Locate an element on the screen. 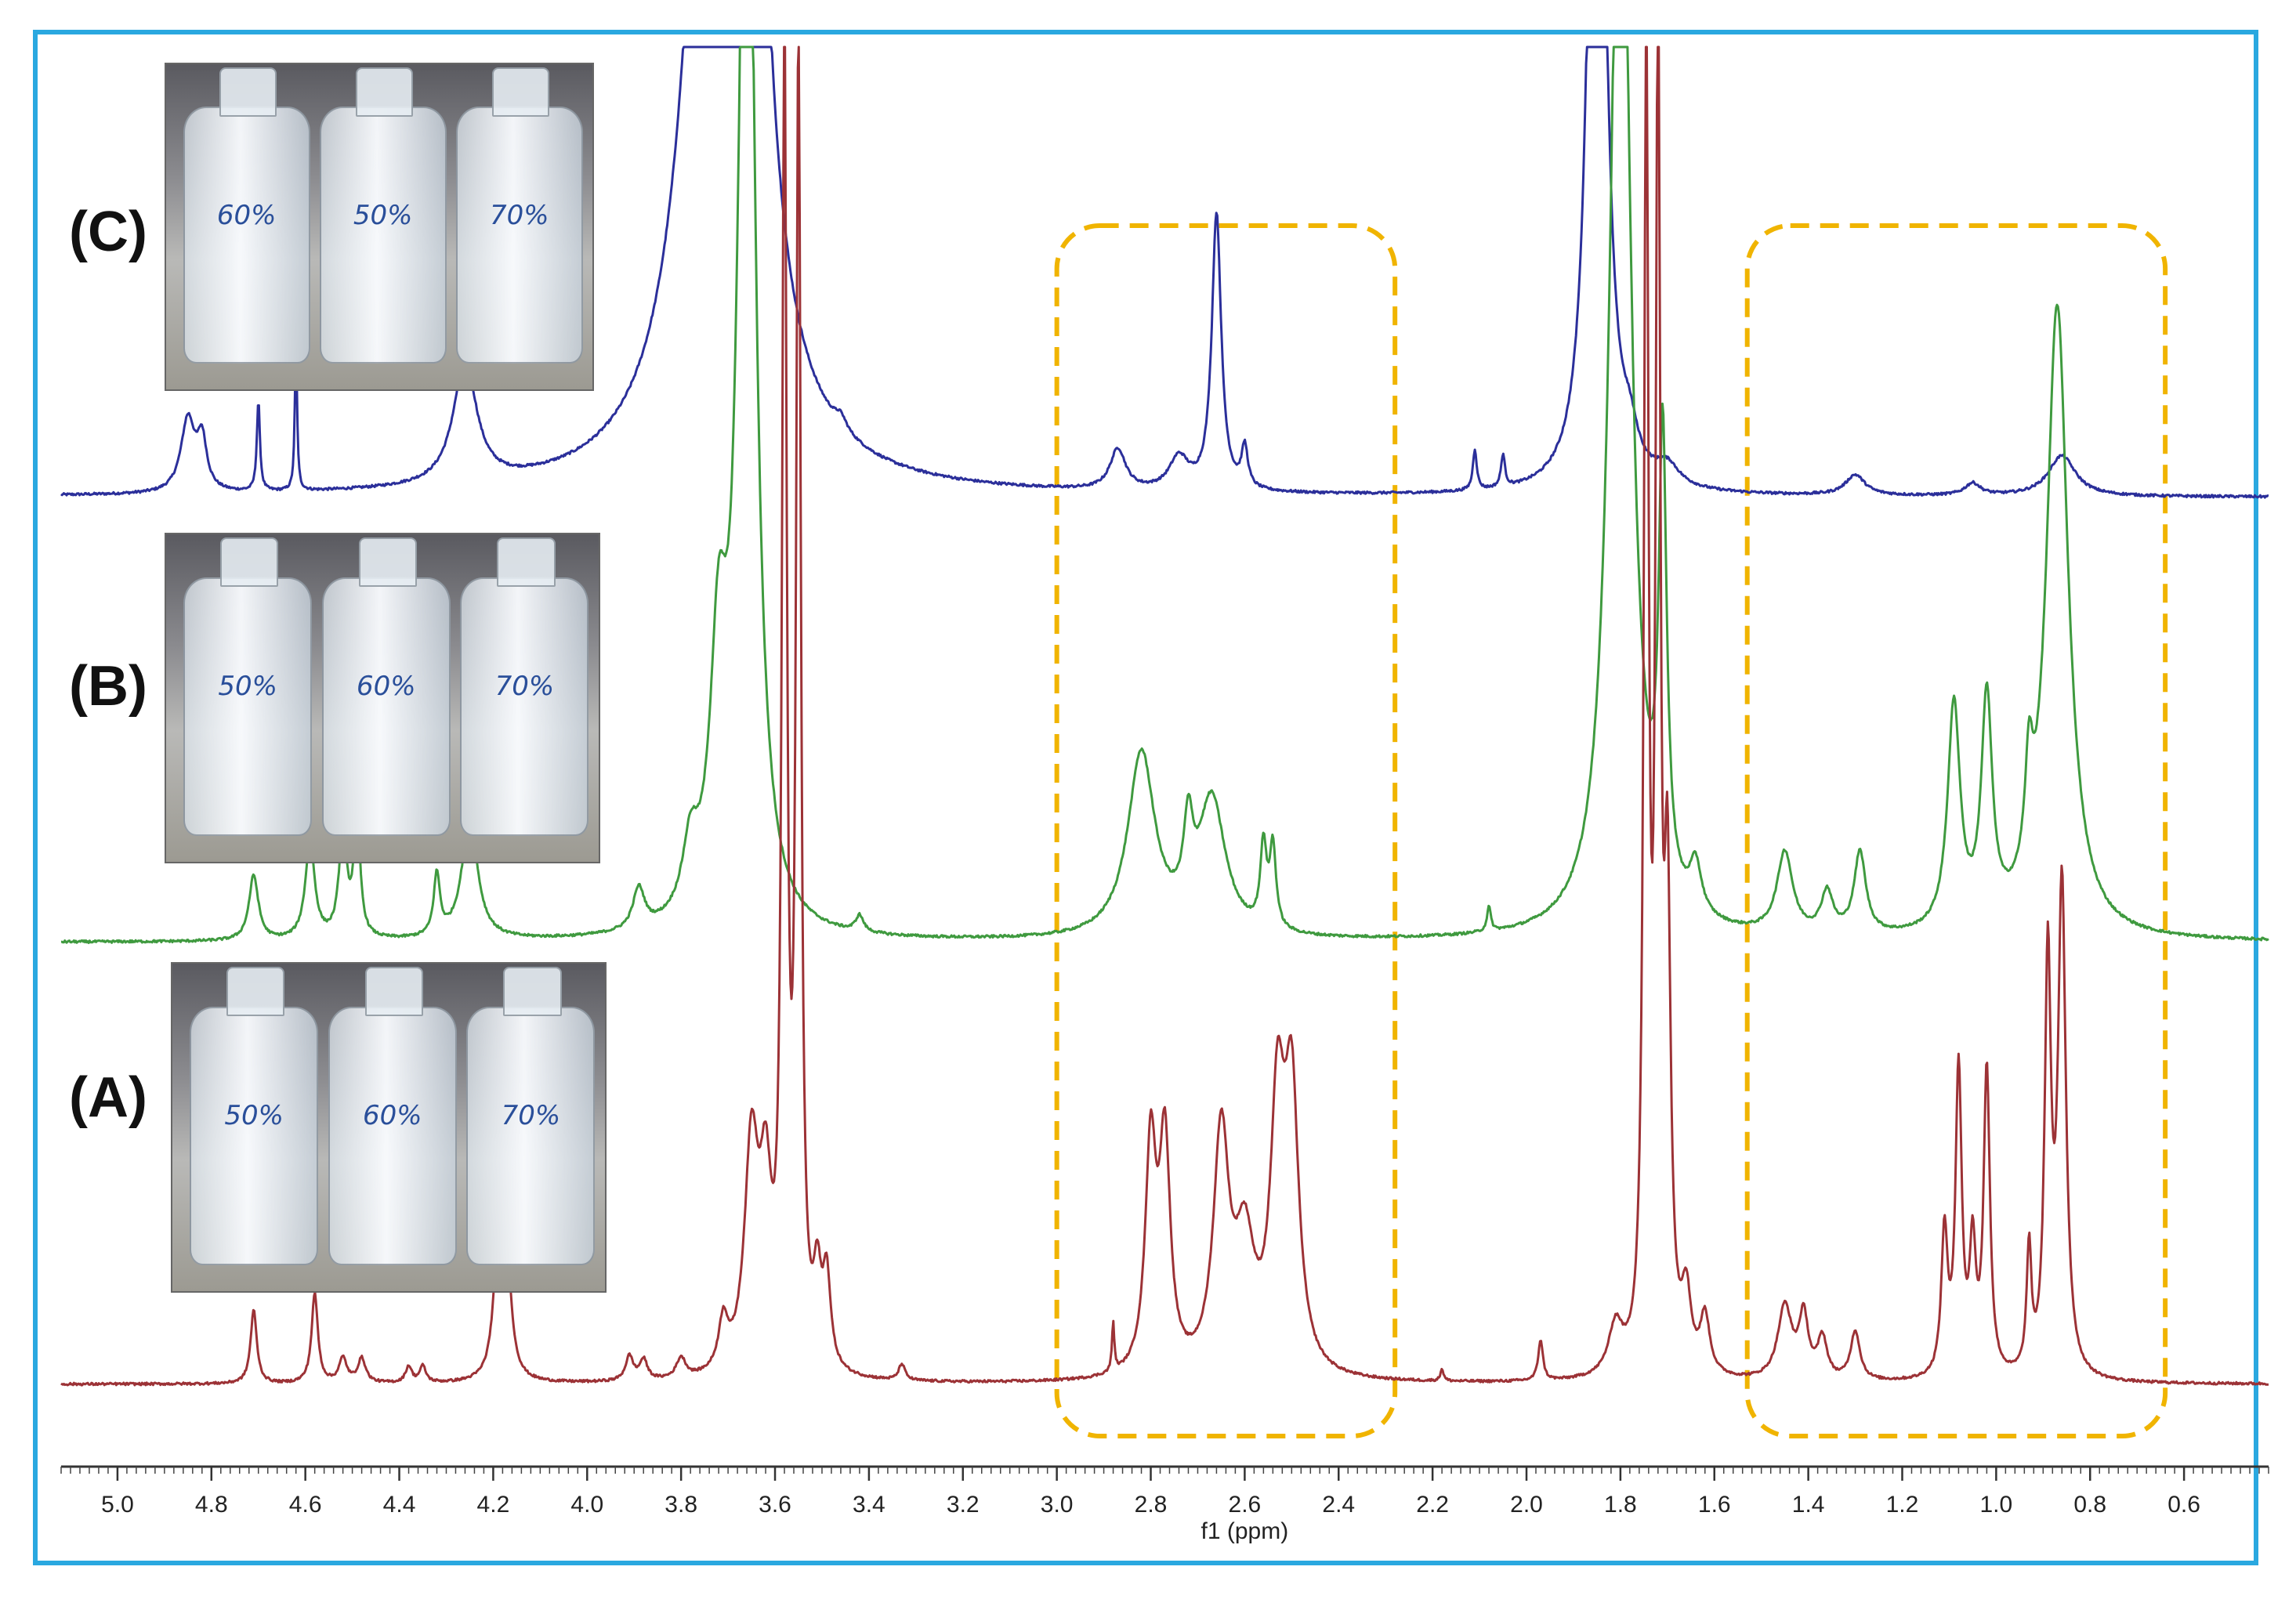 Image resolution: width=2296 pixels, height=1610 pixels. vial-photo-a: 50% 60% 70% is located at coordinates (389, 1127).